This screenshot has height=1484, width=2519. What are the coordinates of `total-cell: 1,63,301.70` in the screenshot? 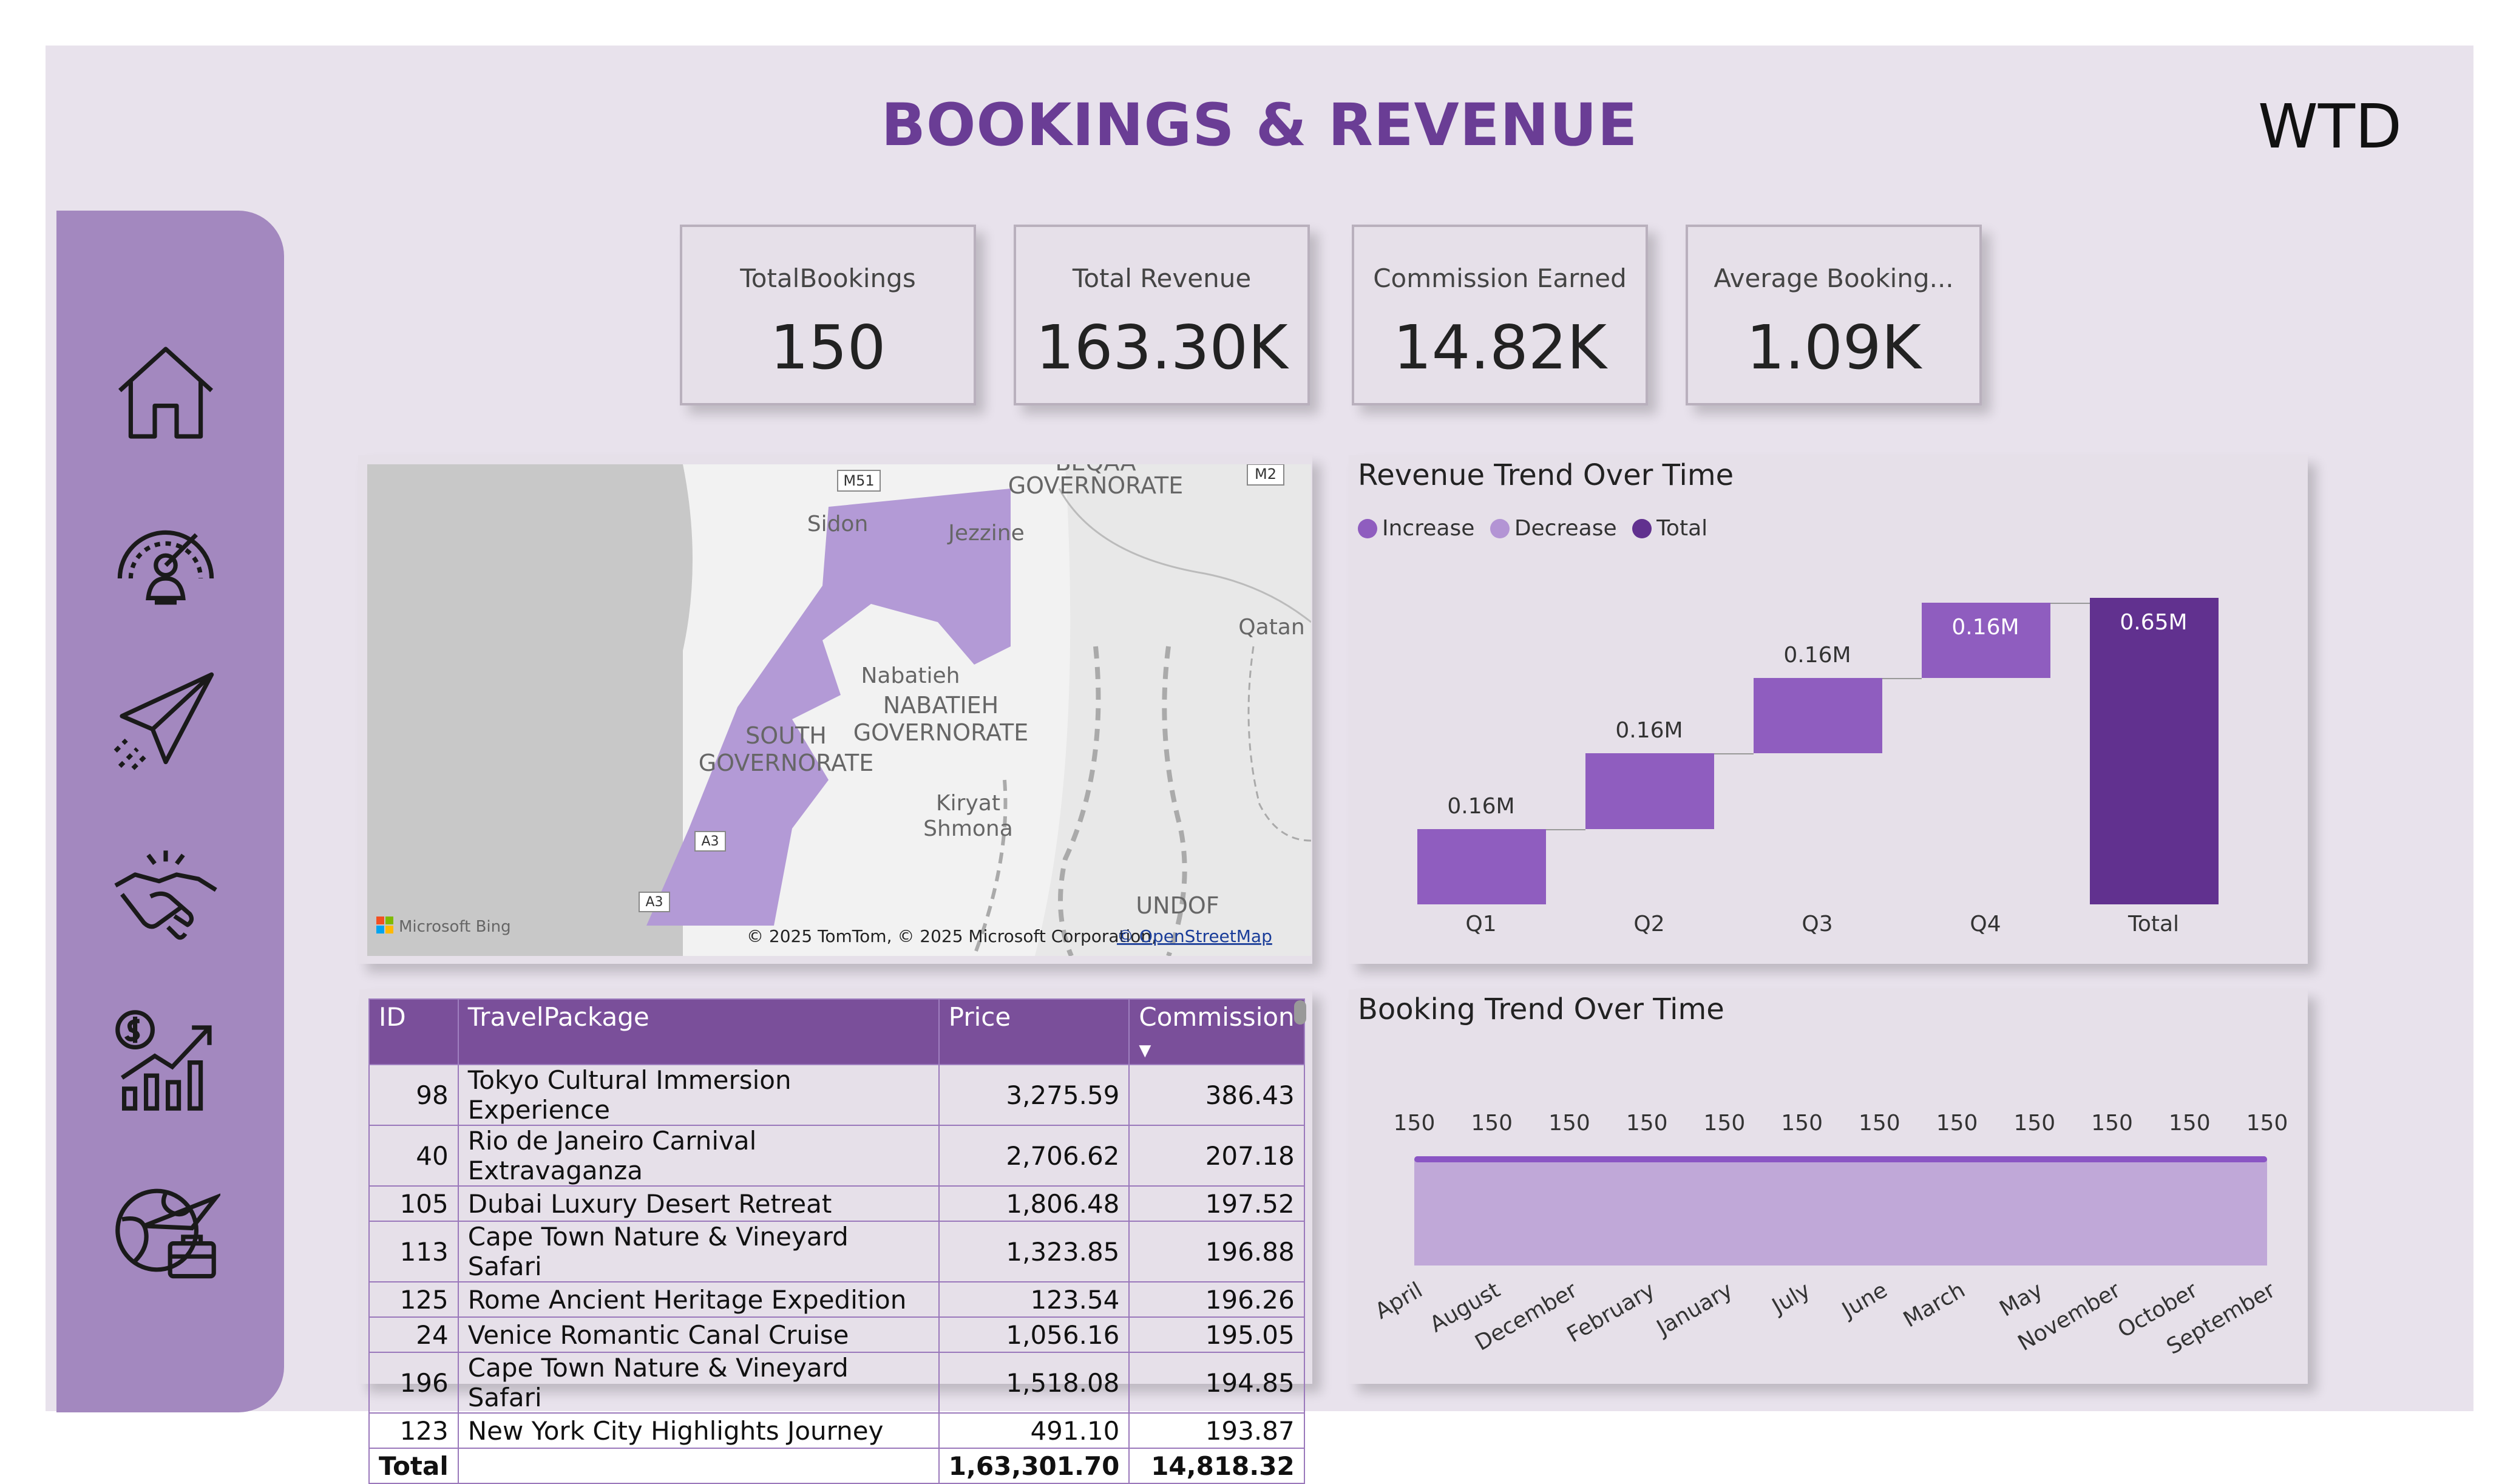 It's located at (1034, 1466).